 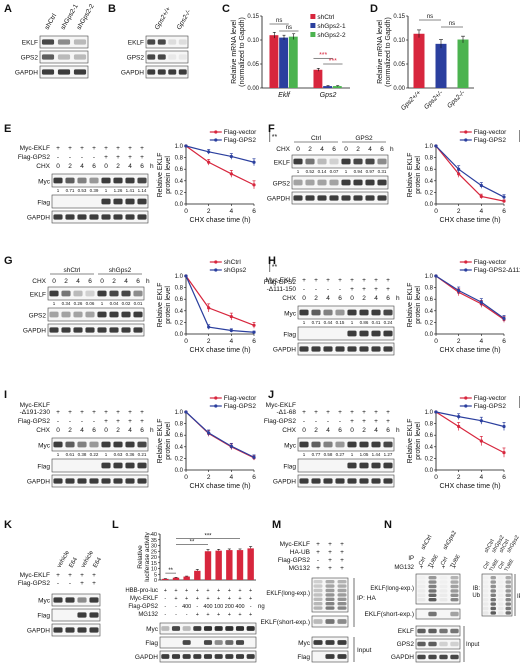 What do you see at coordinates (207, 607) in the screenshot?
I see `condition-value: 400` at bounding box center [207, 607].